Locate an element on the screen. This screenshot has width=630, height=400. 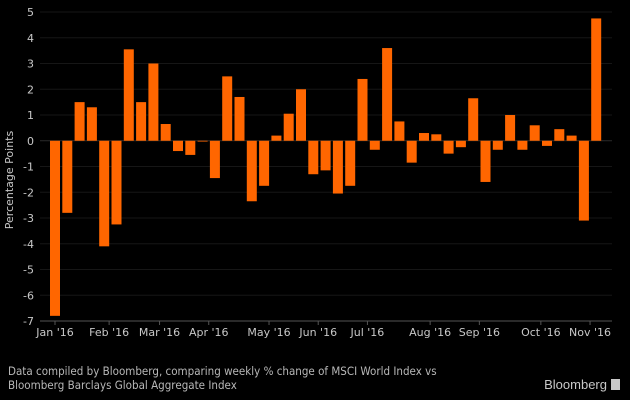
x-tick-label: Oct '16 is located at coordinates (541, 332).